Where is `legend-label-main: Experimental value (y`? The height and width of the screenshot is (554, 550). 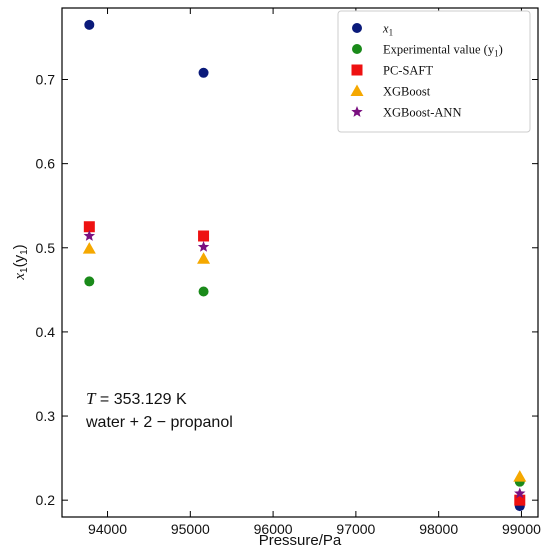 legend-label-main: Experimental value (y is located at coordinates (439, 50).